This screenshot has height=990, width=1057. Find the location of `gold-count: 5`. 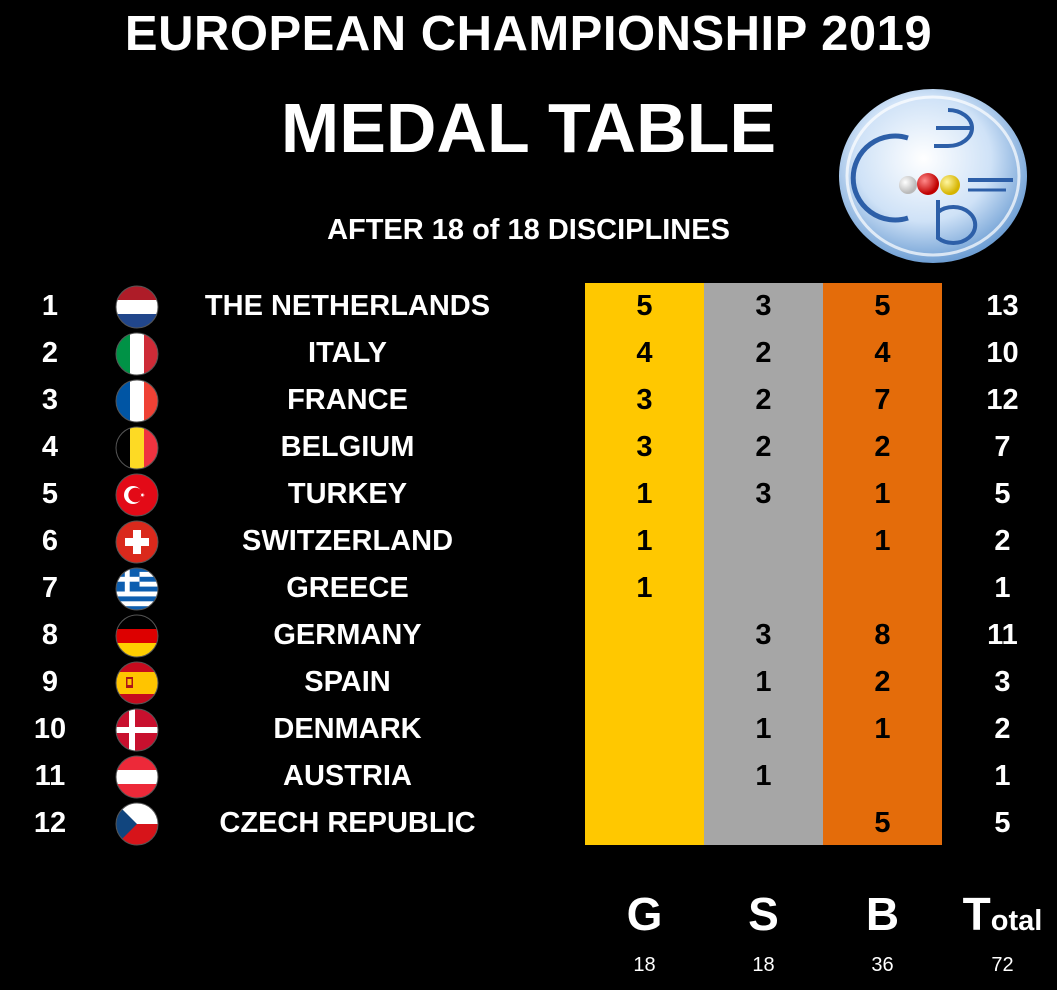

gold-count: 5 is located at coordinates (644, 306).